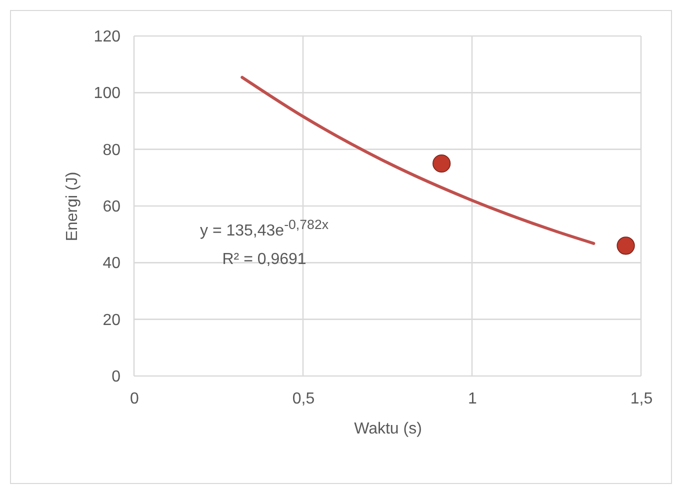  What do you see at coordinates (303, 399) in the screenshot?
I see `x-tick-label: 0,5` at bounding box center [303, 399].